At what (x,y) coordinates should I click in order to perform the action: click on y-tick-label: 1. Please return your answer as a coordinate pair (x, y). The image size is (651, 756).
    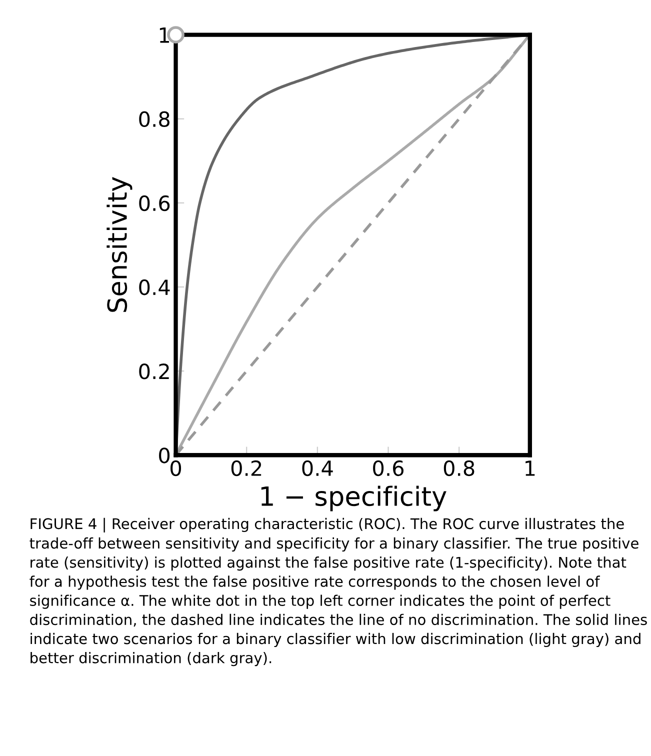
    Looking at the image, I should click on (164, 35).